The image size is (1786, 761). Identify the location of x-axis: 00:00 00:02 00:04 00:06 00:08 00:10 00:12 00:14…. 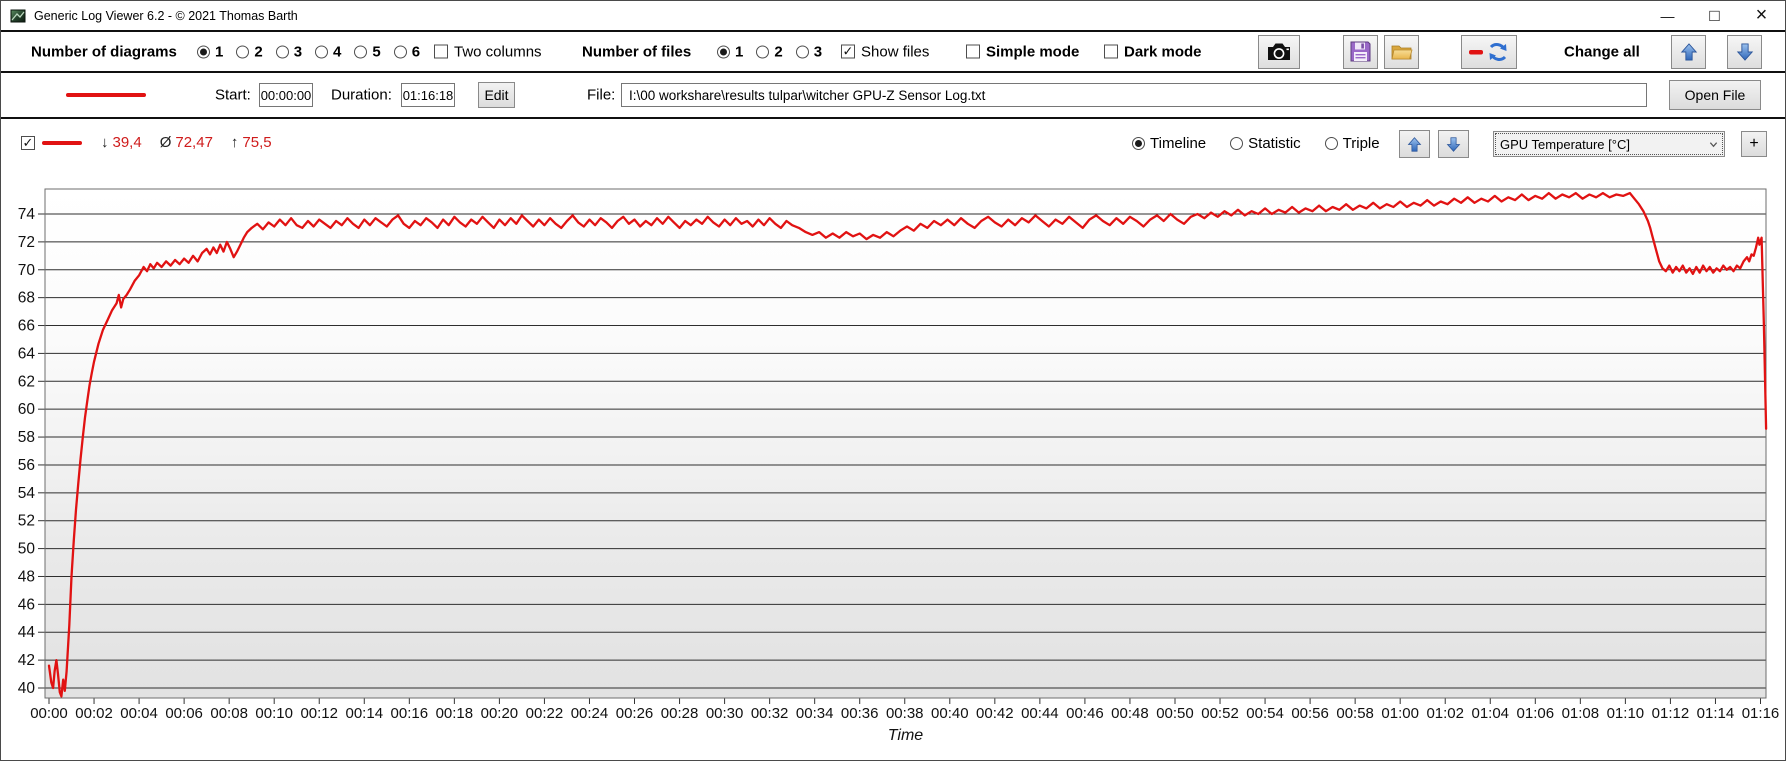
(904, 710).